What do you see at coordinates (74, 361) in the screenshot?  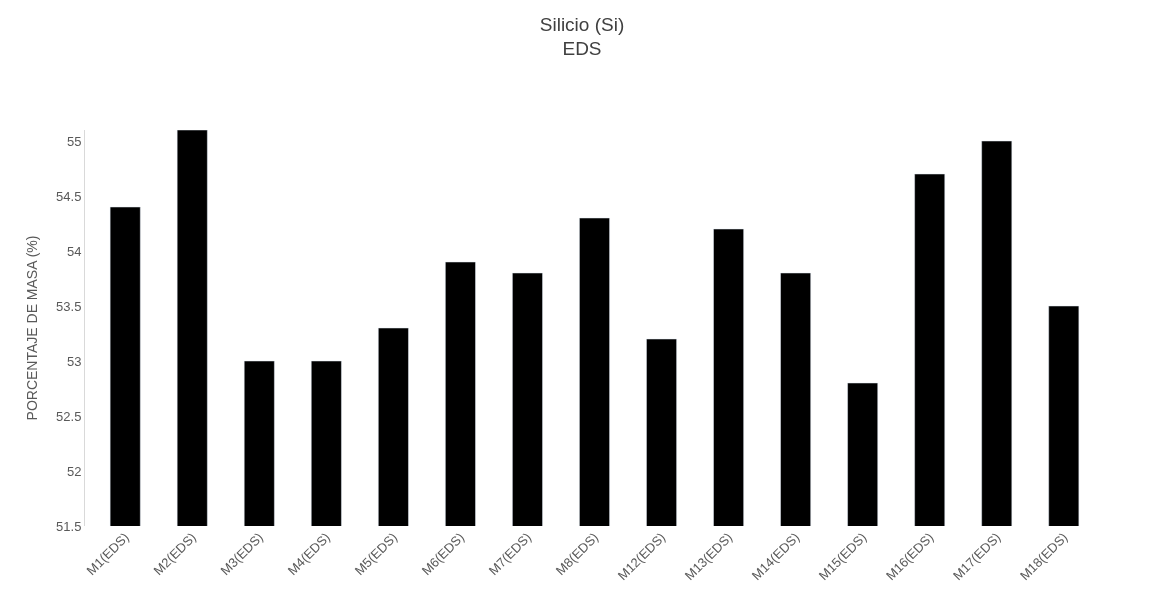 I see `y-tick-label: 53` at bounding box center [74, 361].